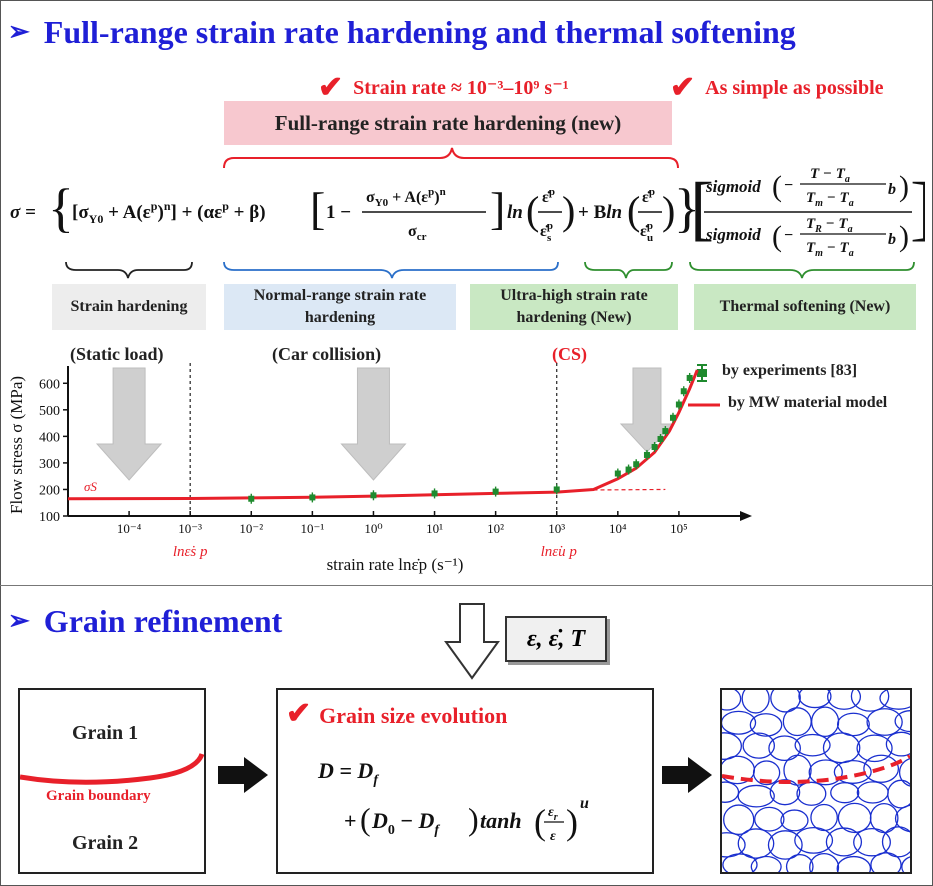 The height and width of the screenshot is (886, 933). Describe the element at coordinates (340, 307) in the screenshot. I see `box-normal-range: Normal-range strain rate hardening` at that location.